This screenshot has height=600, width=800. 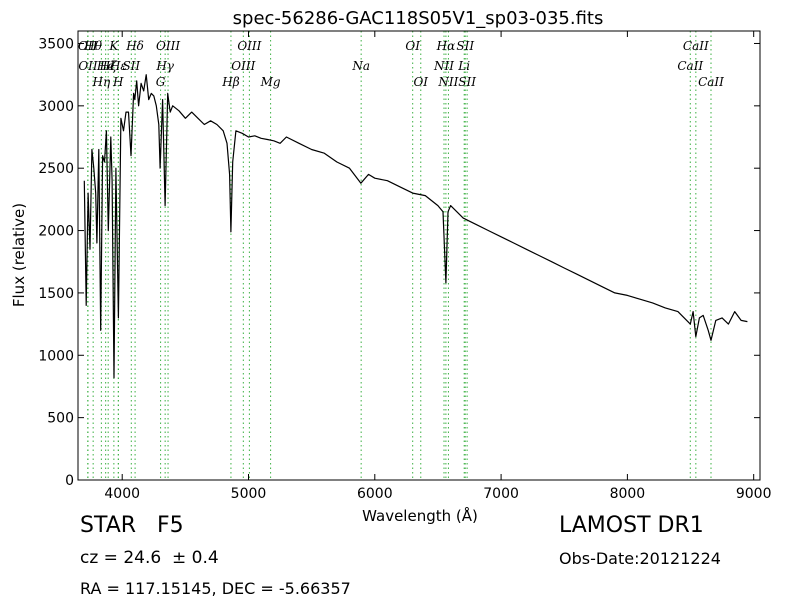 What do you see at coordinates (754, 494) in the screenshot?
I see `x-tick-label: 9000` at bounding box center [754, 494].